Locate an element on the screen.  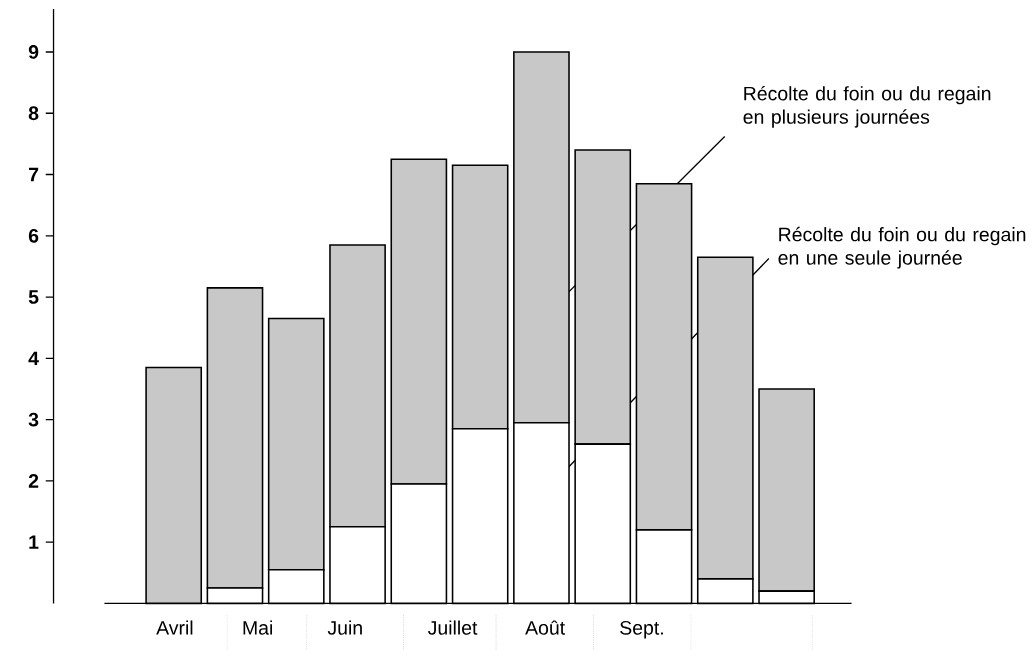
text: Août is located at coordinates (545, 627).